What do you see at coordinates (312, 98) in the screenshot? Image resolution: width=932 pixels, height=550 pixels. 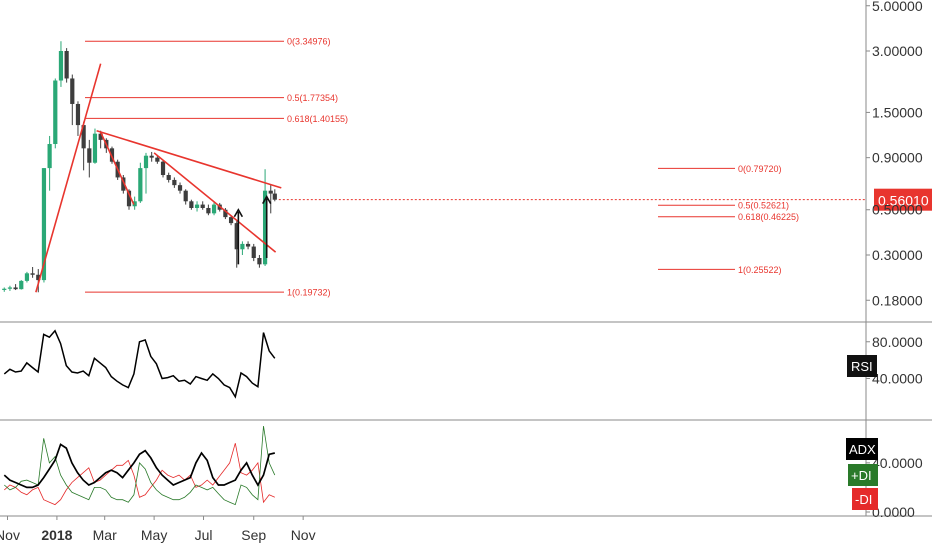 I see `fib-level-label: 0.5(1.77354)` at bounding box center [312, 98].